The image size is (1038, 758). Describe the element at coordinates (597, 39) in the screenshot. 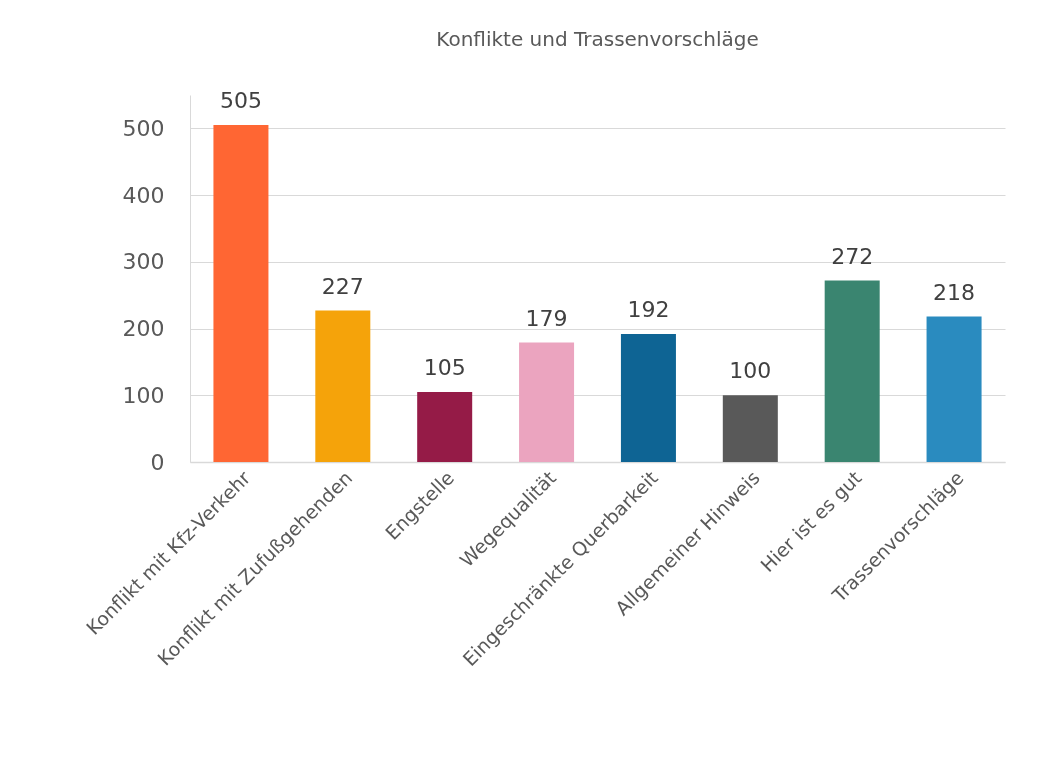

I see `chart-title: Konflikte und Trassenvorschläge` at that location.